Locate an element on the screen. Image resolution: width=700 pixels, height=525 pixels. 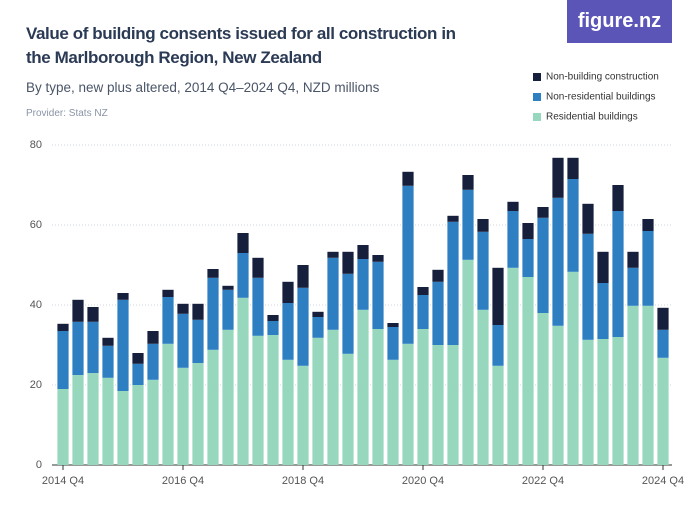
x-tick-label: 2016 Q4 is located at coordinates (183, 481).